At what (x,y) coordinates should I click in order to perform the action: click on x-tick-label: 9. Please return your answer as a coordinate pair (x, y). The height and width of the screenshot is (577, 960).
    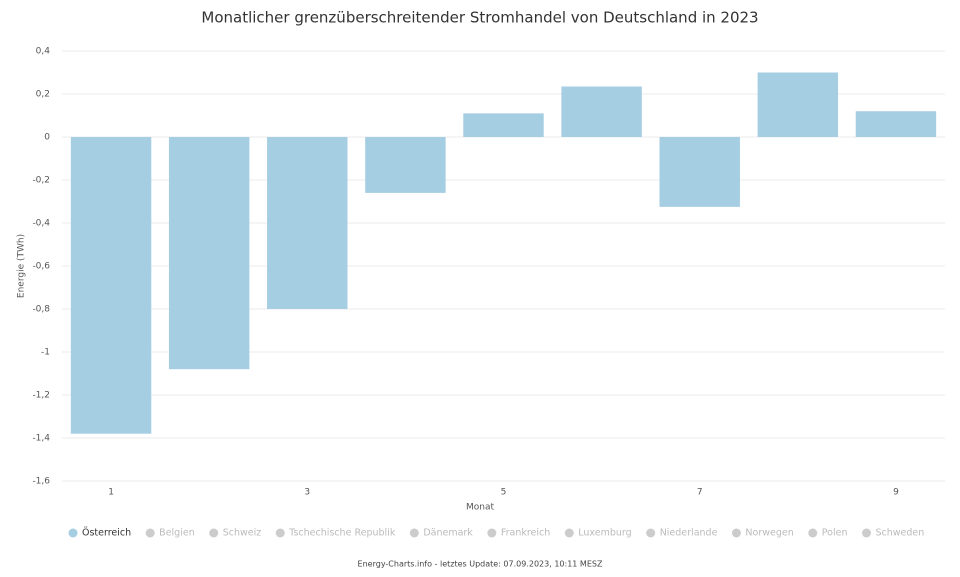
    Looking at the image, I should click on (896, 493).